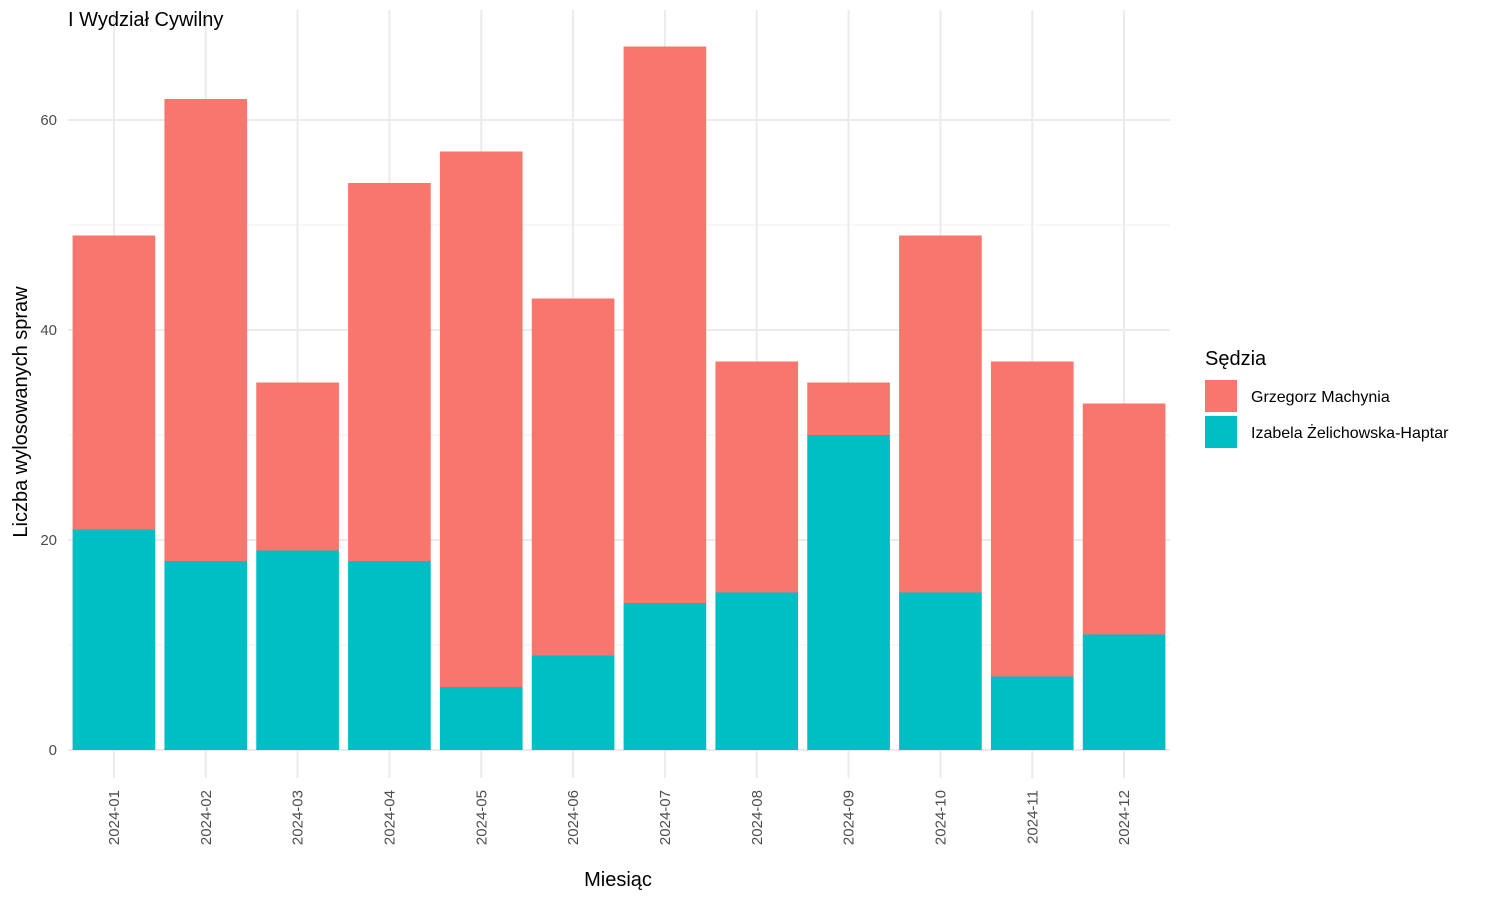 The height and width of the screenshot is (900, 1500). Describe the element at coordinates (206, 817) in the screenshot. I see `x-tick-label: 2024-02` at that location.